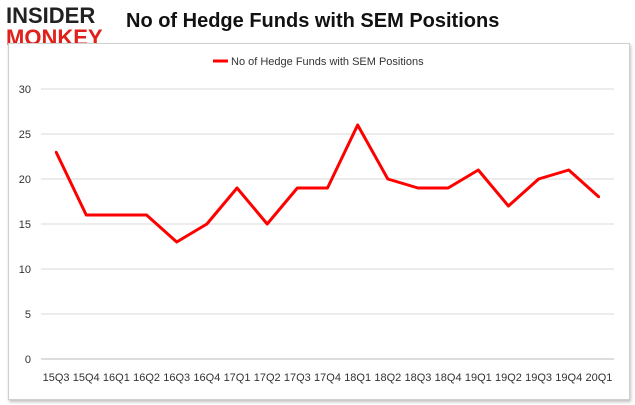 The image size is (635, 405). Describe the element at coordinates (357, 378) in the screenshot. I see `x-tick-label: 18Q1` at that location.